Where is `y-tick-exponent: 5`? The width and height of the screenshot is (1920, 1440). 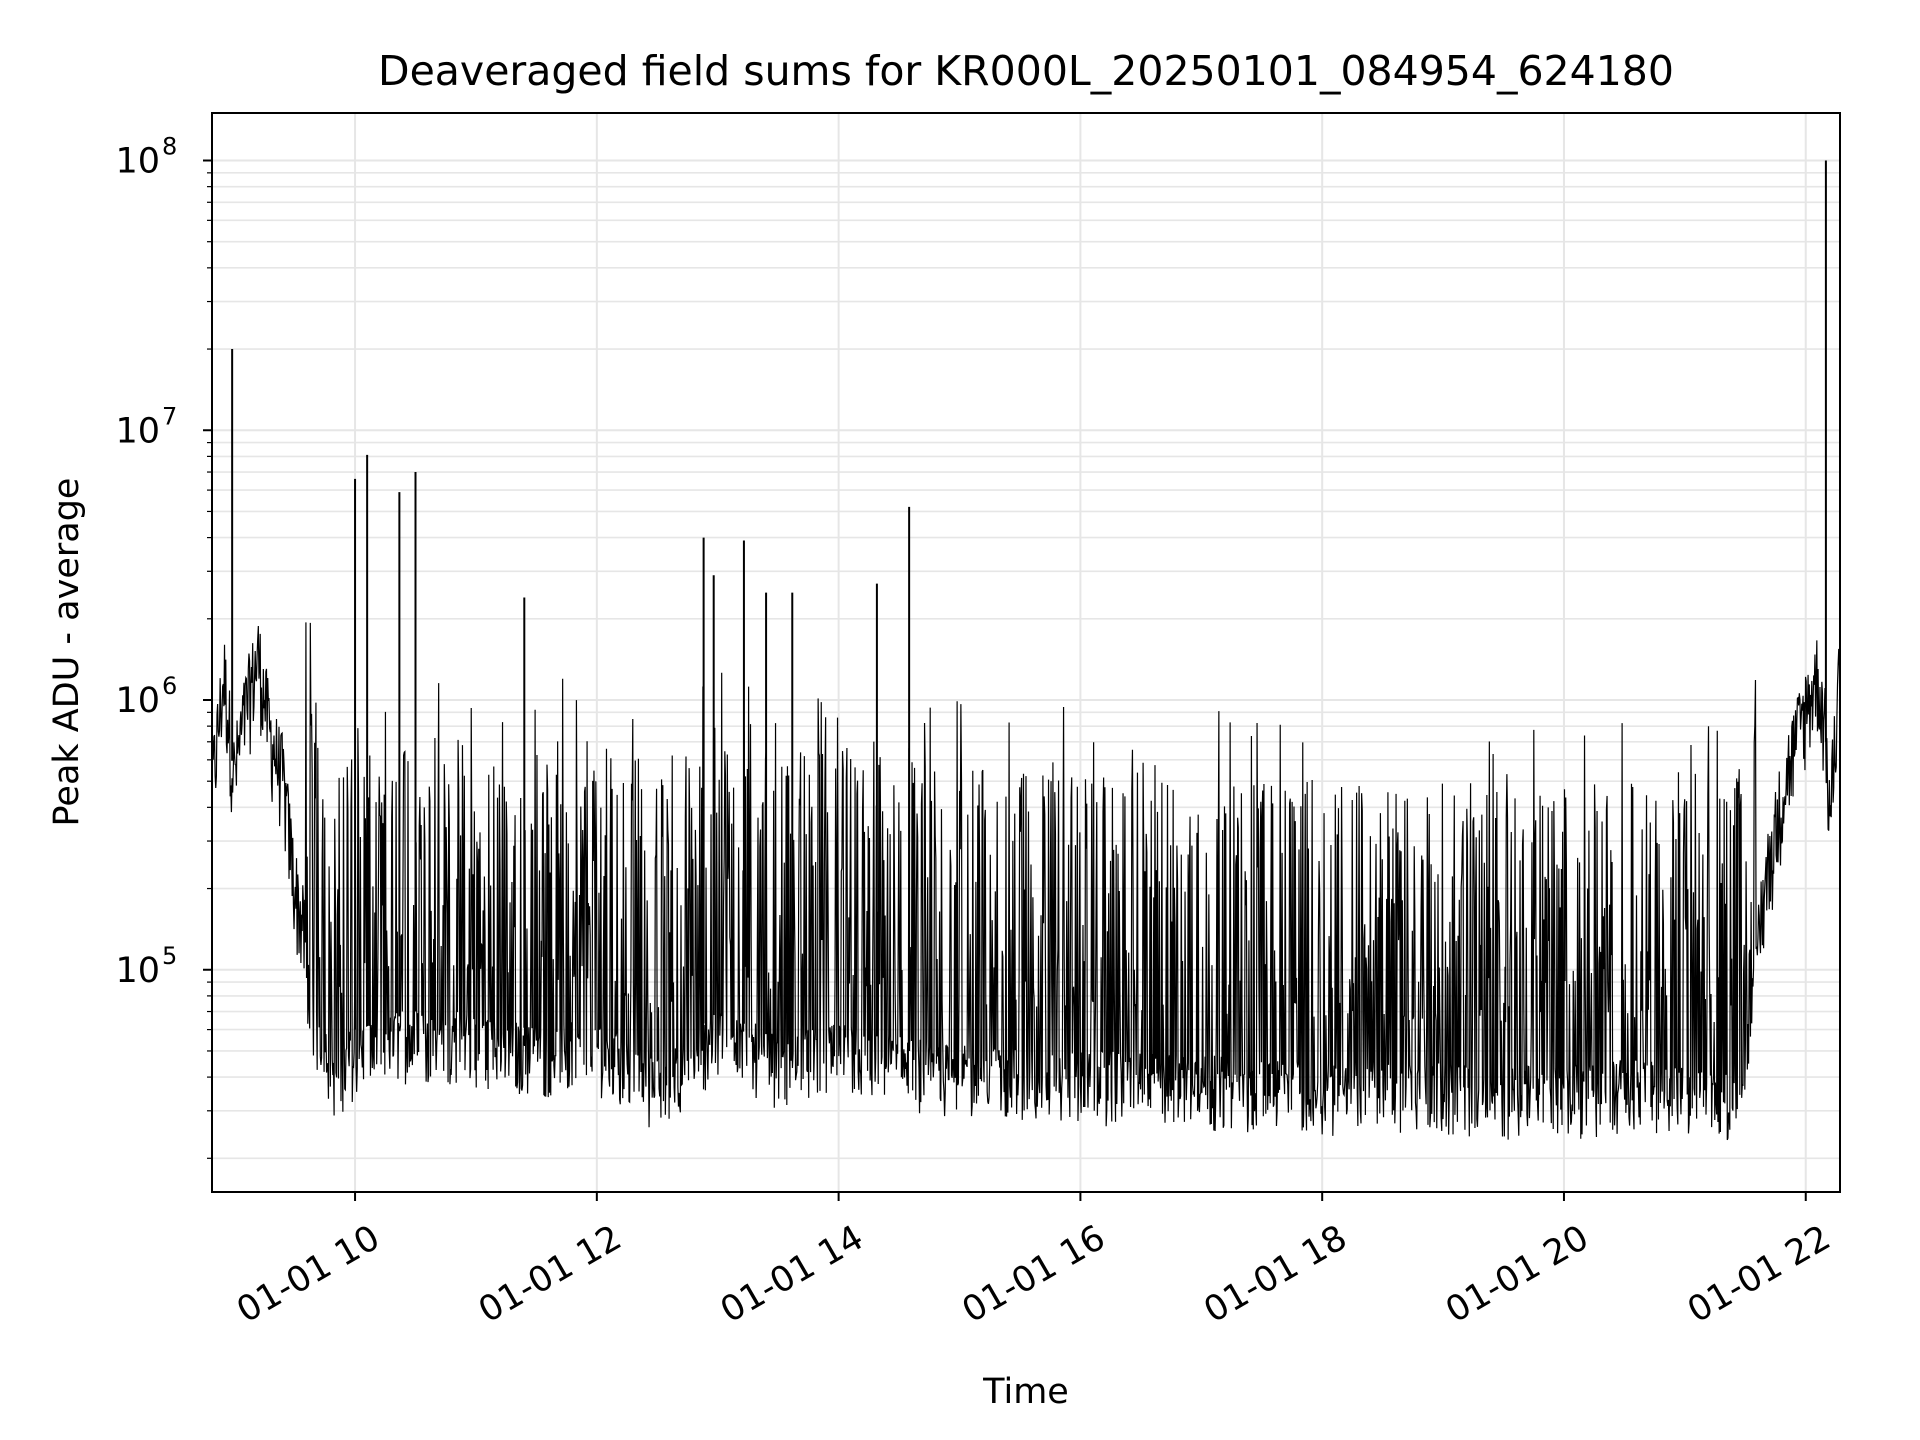 y-tick-exponent: 5 is located at coordinates (169, 956).